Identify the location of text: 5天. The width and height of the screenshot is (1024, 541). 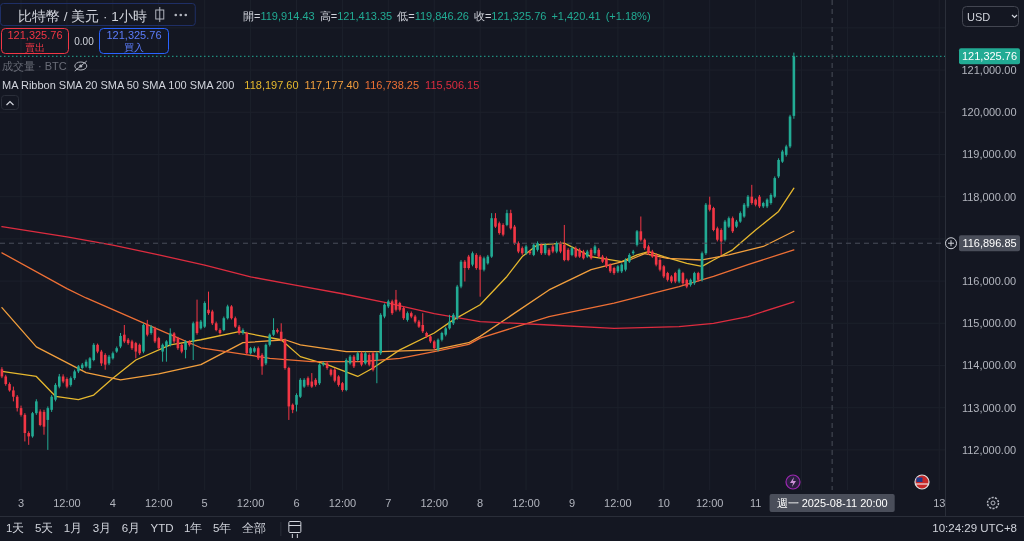
(44, 528).